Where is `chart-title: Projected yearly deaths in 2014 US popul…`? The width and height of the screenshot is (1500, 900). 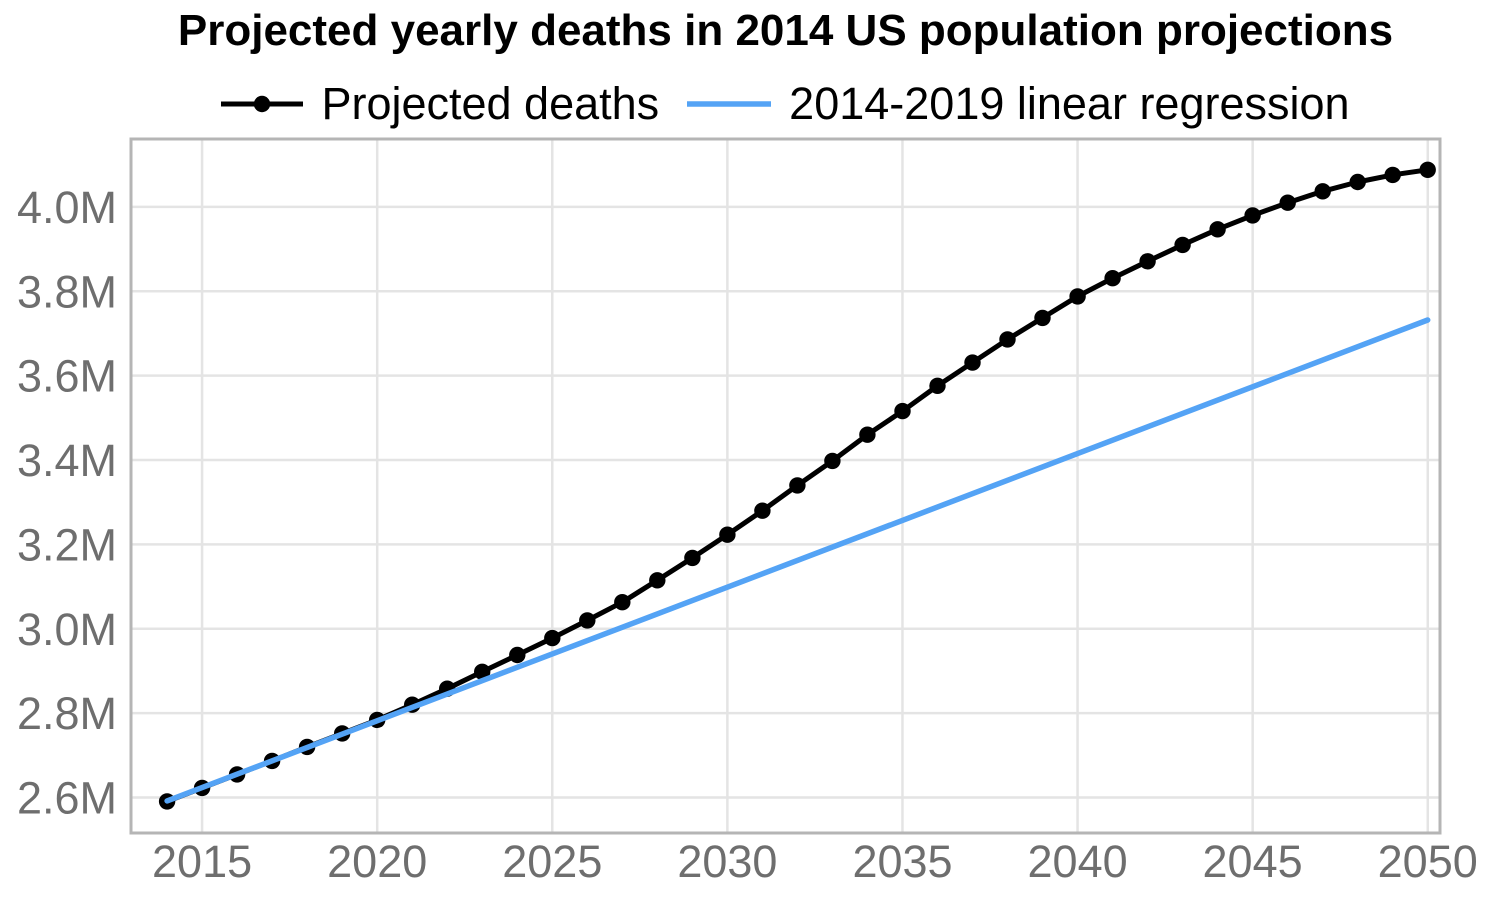
chart-title: Projected yearly deaths in 2014 US popul… is located at coordinates (785, 30).